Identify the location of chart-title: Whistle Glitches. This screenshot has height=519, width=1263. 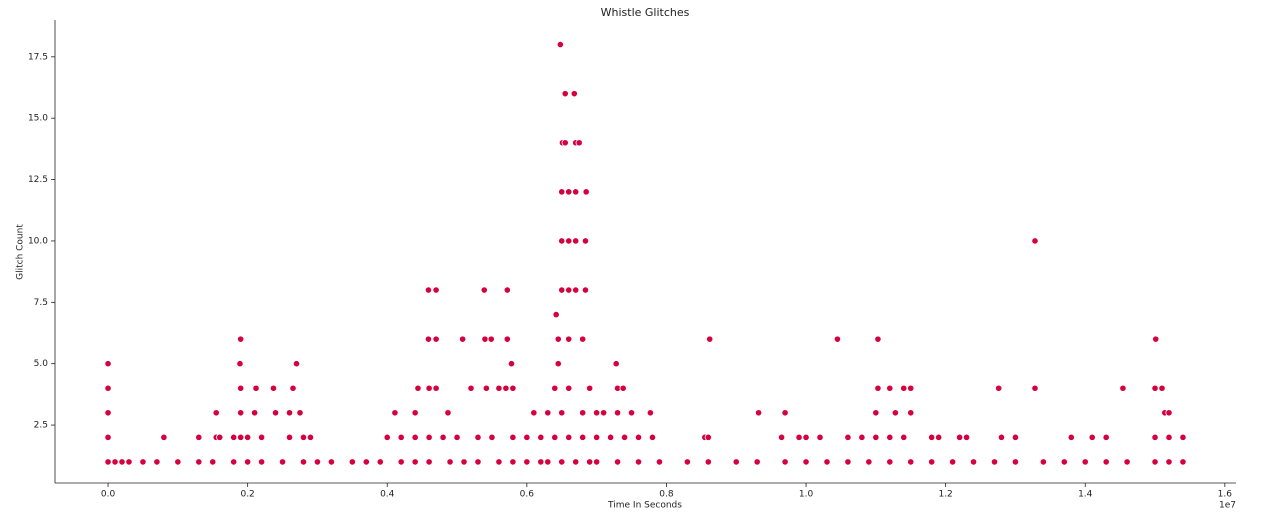
(645, 12).